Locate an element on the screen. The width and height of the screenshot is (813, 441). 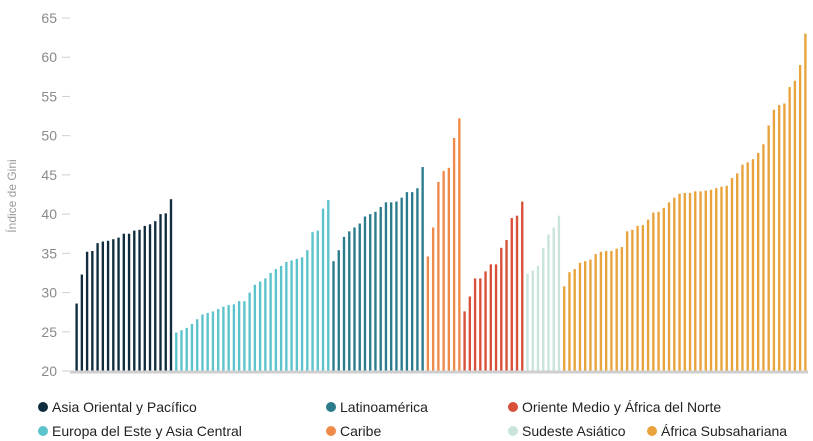
y-tick-label: 25 is located at coordinates (49, 332).